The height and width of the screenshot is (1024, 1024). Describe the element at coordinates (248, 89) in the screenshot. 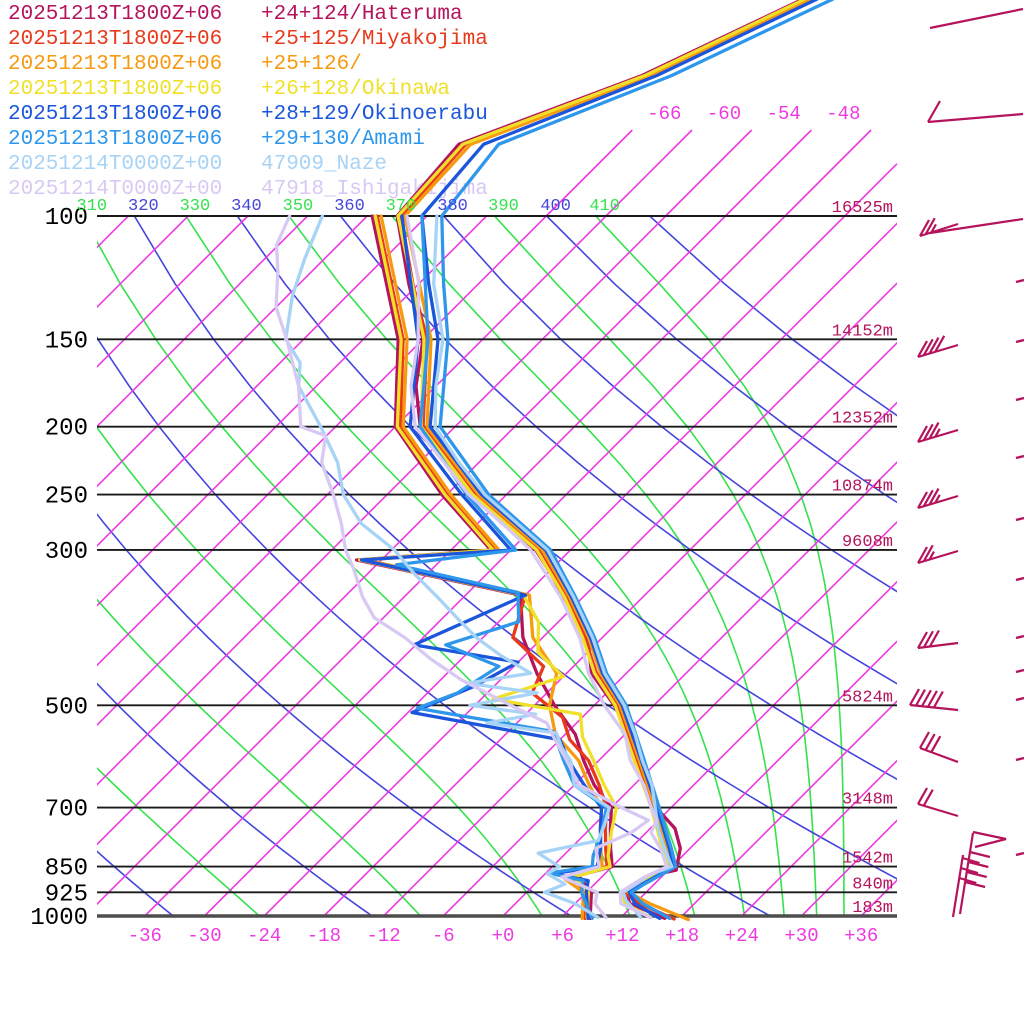

I see `legend-entry-3: 20251213T1800Z+06 +26+128/Okinawa` at that location.